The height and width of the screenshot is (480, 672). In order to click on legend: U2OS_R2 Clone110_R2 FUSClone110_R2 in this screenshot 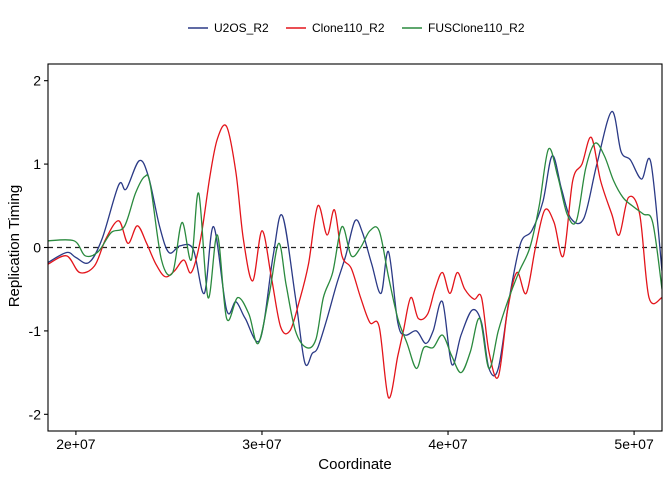, I will do `click(356, 28)`.